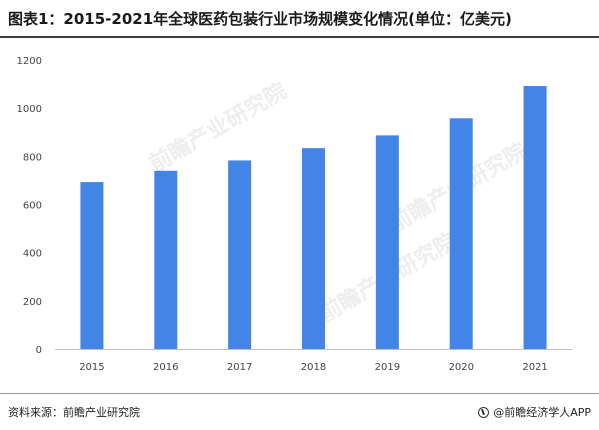 This screenshot has height=430, width=599. I want to click on source-note: 资料来源：前瞻产业研究院, so click(74, 412).